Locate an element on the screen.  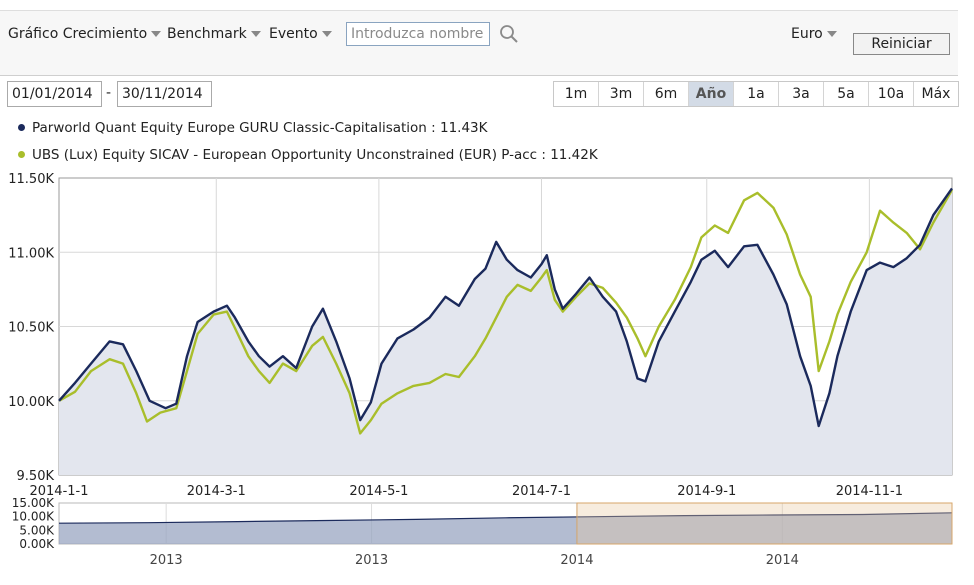
range-button-max: Máx is located at coordinates (936, 94).